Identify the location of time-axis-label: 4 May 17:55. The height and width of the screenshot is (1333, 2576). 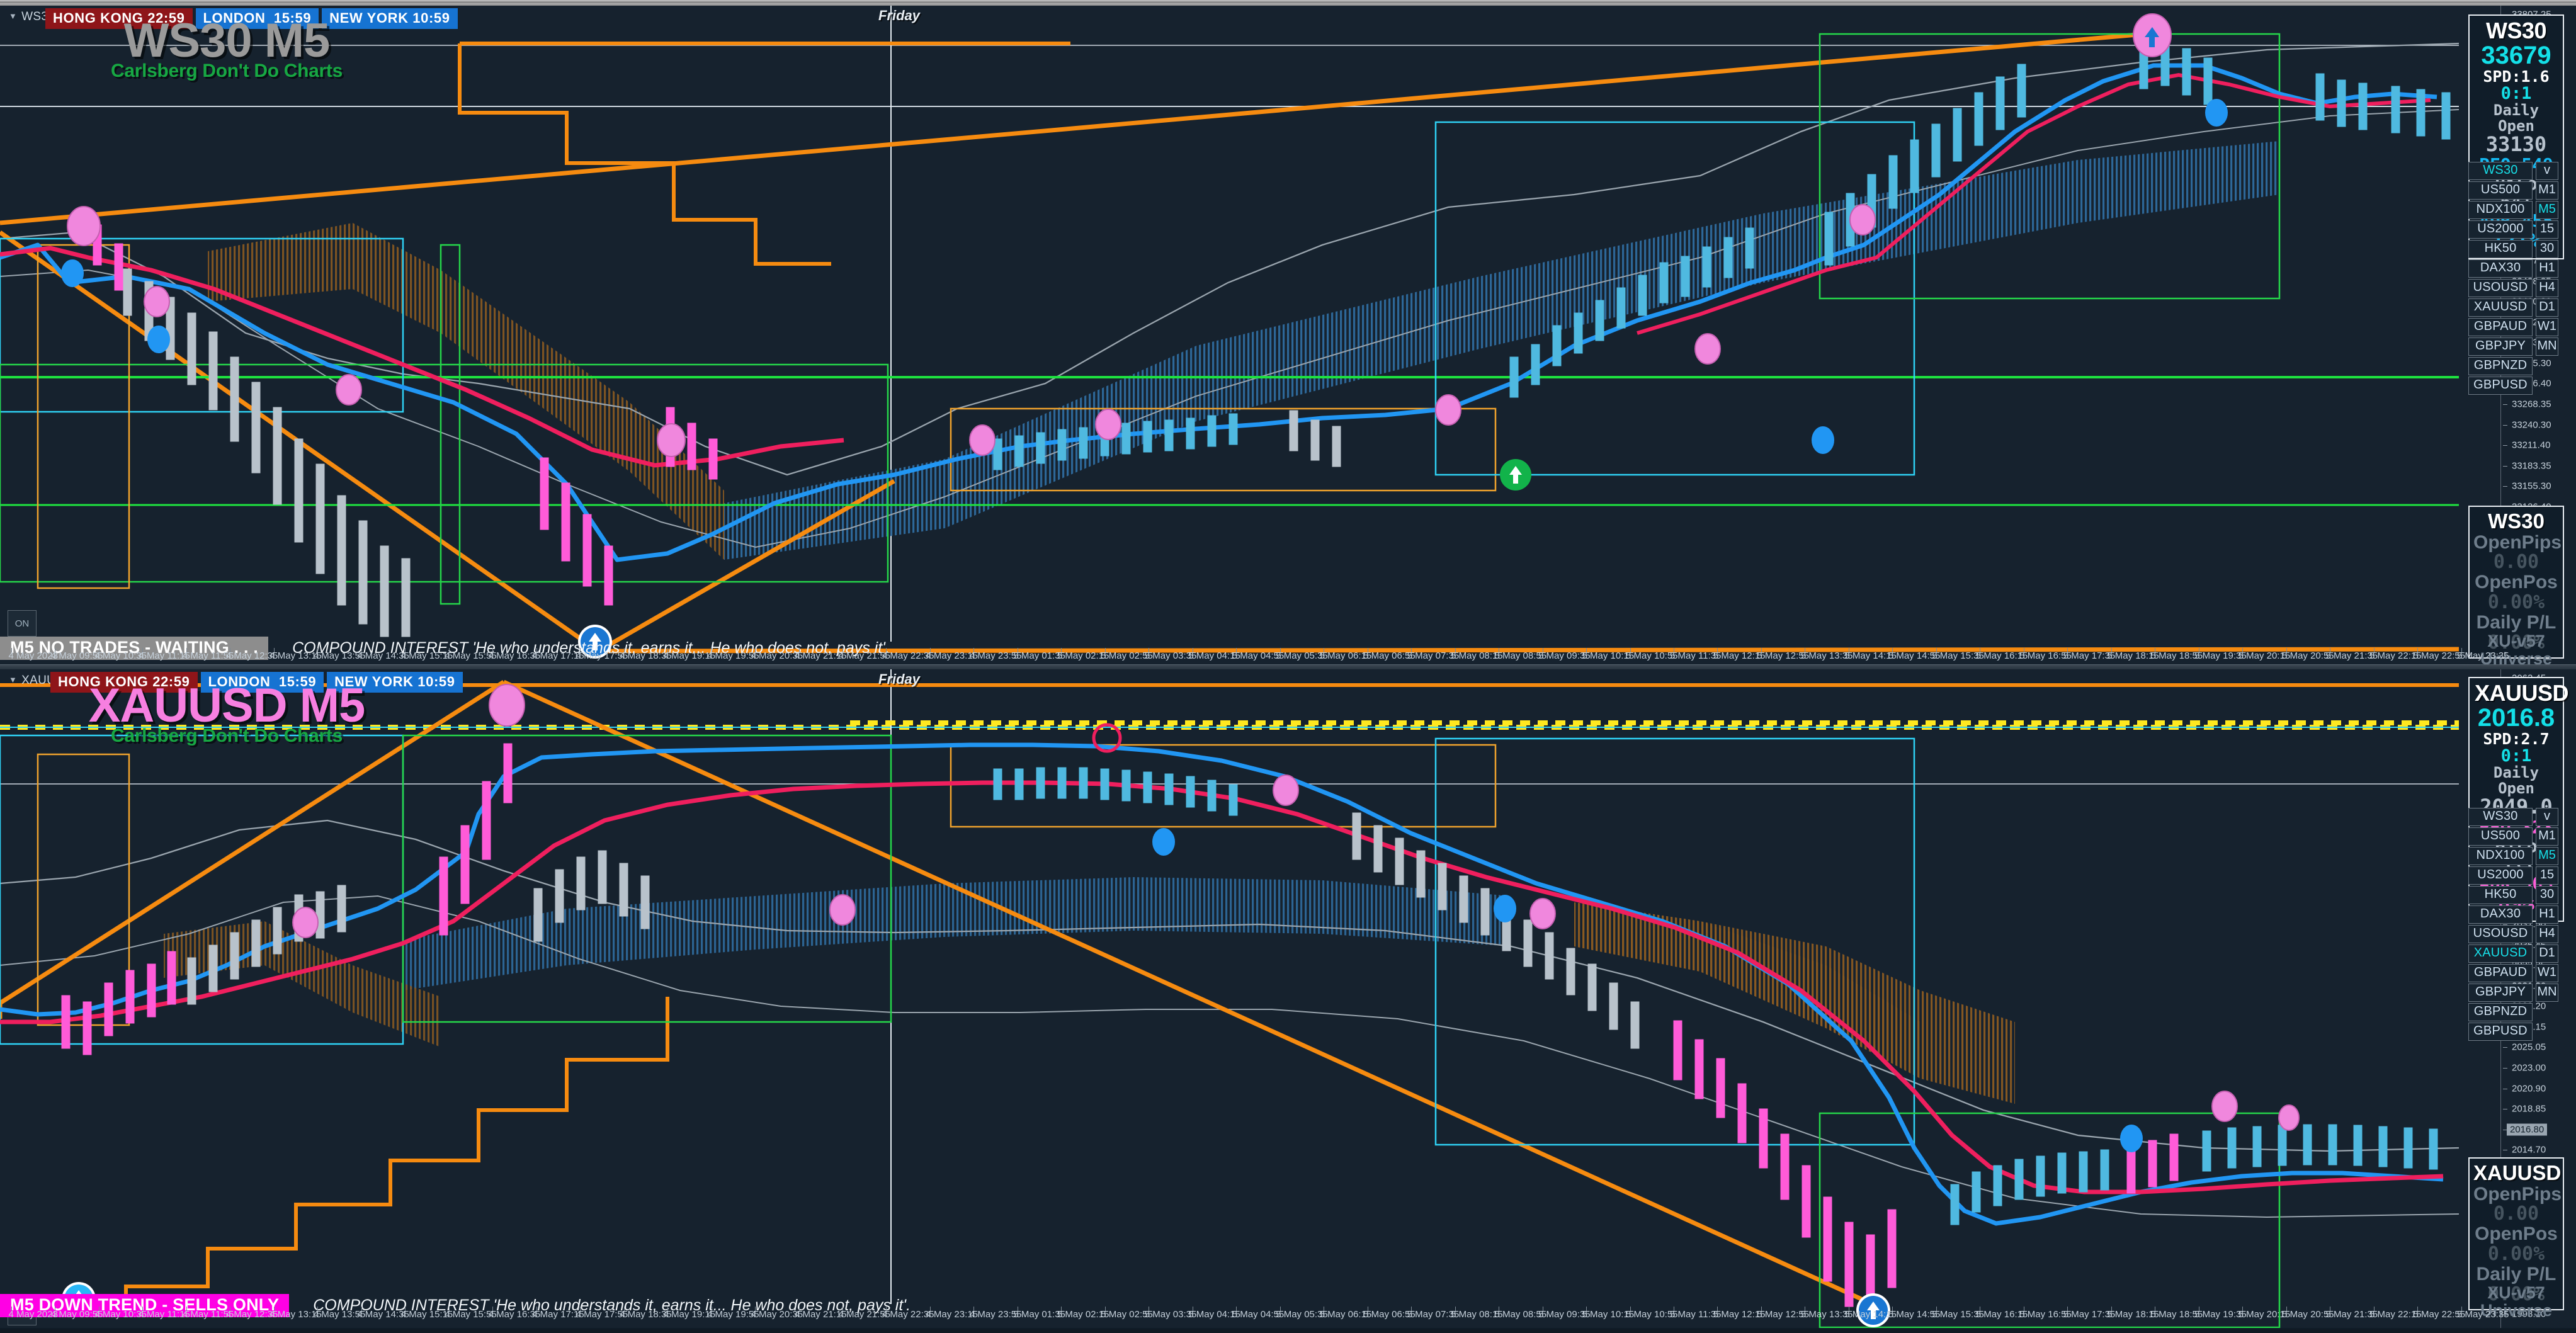
(602, 1314).